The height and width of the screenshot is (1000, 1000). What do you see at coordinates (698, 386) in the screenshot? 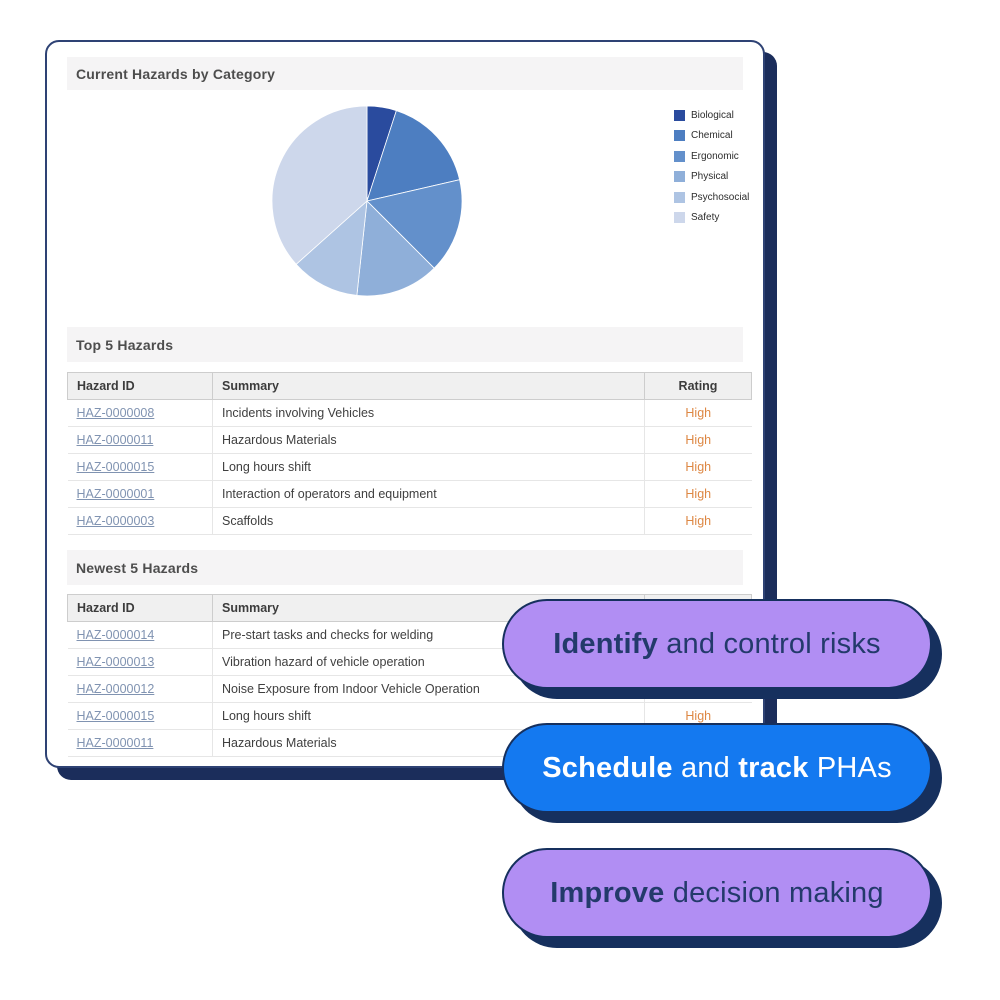
I see `column-header-rating: Rating` at bounding box center [698, 386].